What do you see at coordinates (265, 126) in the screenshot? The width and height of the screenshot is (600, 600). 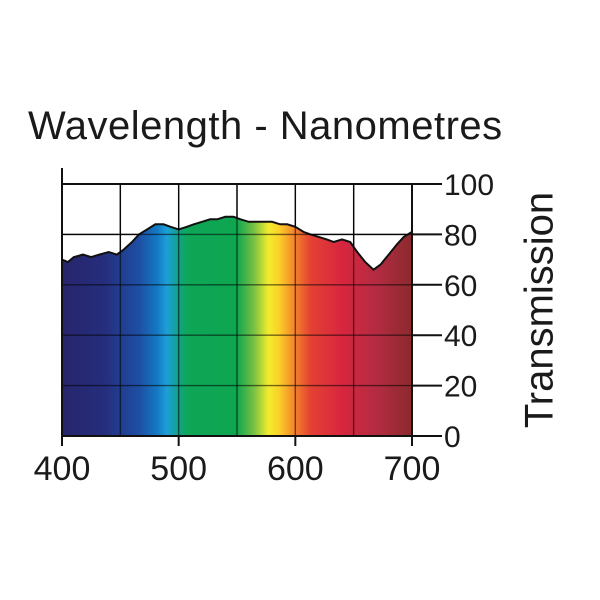 I see `chart-title: Wavelength - Nanometres` at bounding box center [265, 126].